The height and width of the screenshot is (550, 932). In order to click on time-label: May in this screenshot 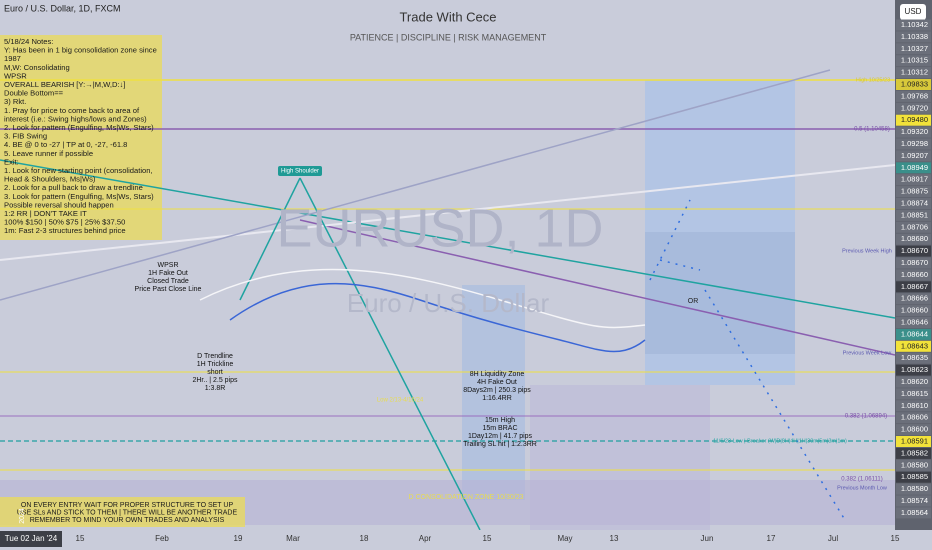, I will do `click(564, 538)`.